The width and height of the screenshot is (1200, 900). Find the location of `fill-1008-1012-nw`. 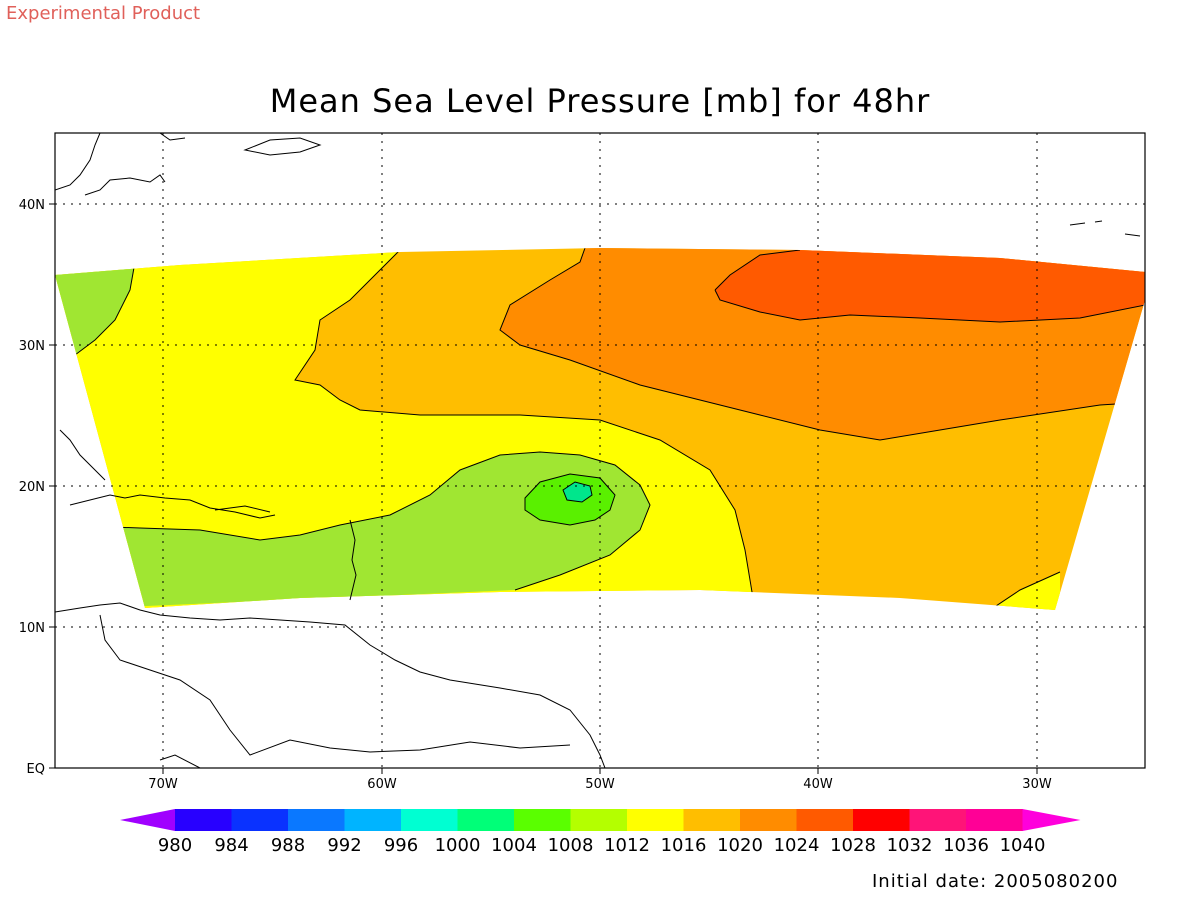

fill-1008-1012-nw is located at coordinates (95, 311).